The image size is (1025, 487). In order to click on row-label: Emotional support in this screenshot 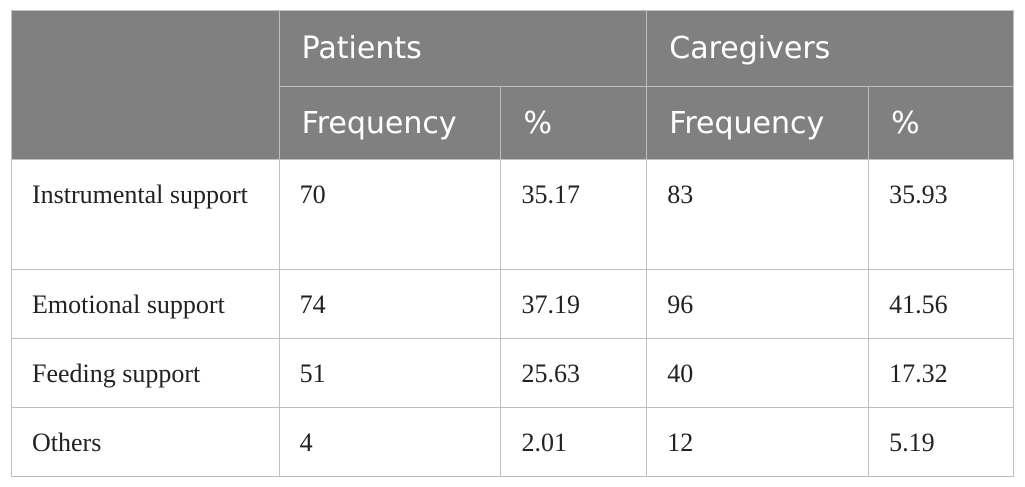, I will do `click(145, 304)`.